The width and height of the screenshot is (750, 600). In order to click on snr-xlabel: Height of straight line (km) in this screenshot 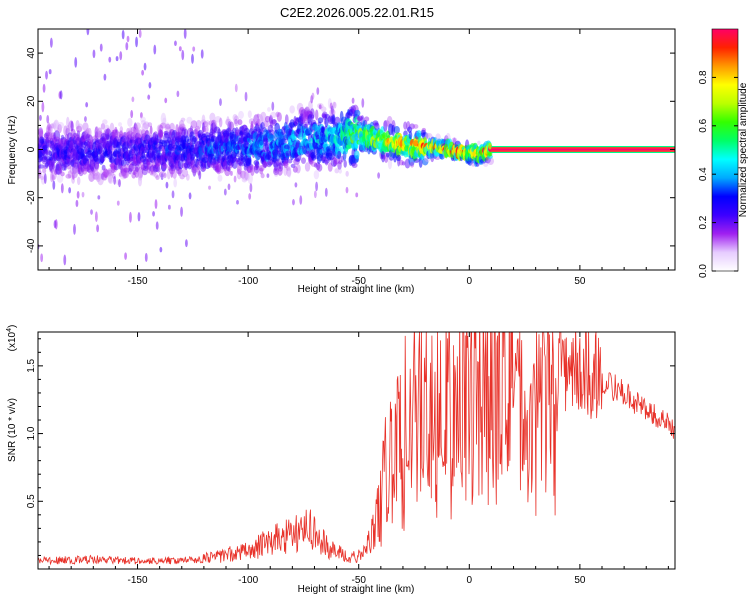, I will do `click(356, 589)`.